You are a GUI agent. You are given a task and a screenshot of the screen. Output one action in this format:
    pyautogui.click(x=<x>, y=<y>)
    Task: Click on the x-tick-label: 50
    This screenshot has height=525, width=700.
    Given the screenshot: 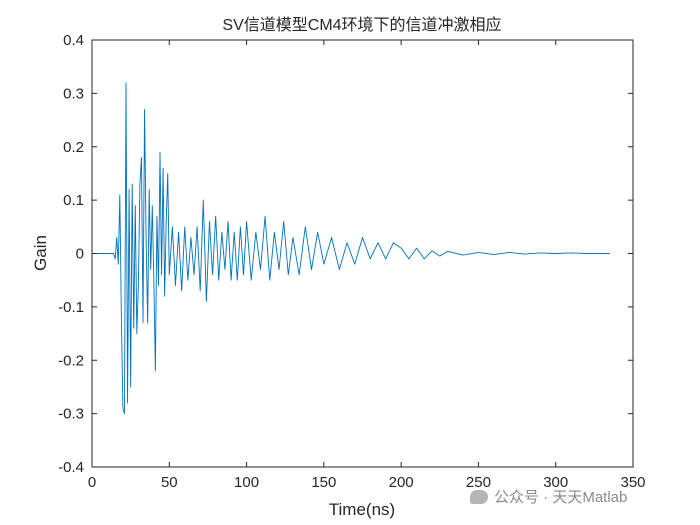 What is the action you would take?
    pyautogui.click(x=169, y=482)
    